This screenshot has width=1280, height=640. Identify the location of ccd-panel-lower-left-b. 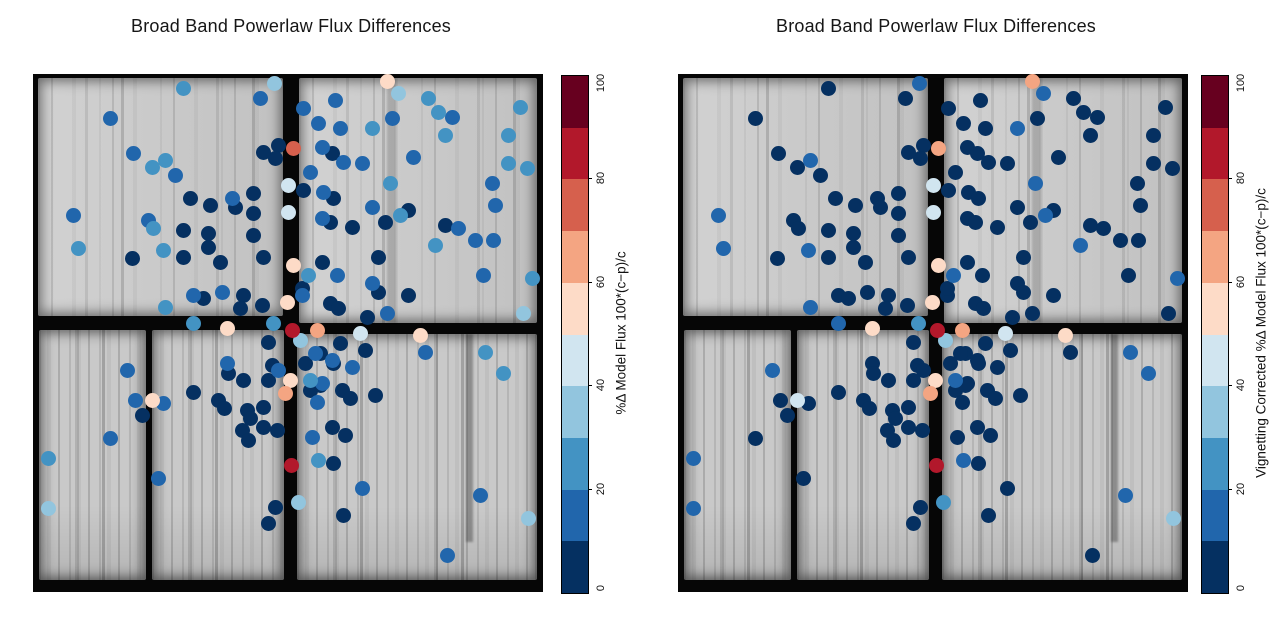
(863, 455).